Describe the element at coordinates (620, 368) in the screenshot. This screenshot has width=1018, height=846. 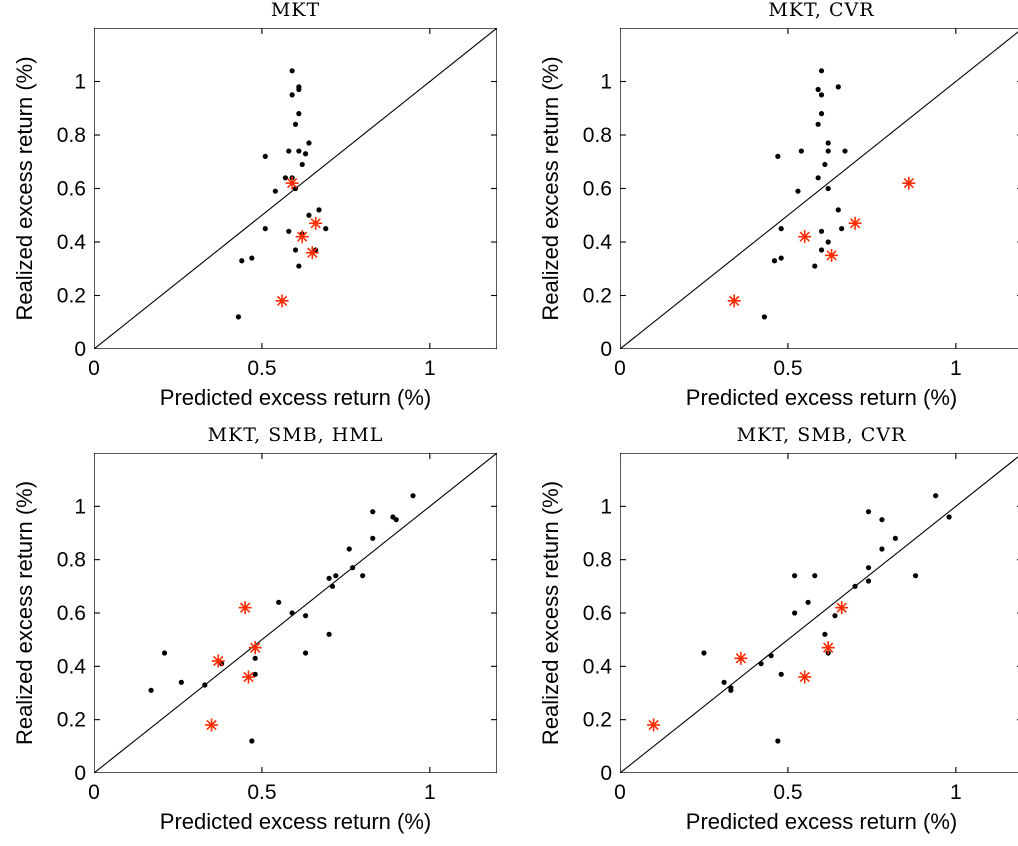
I see `x-tick-label: 0` at that location.